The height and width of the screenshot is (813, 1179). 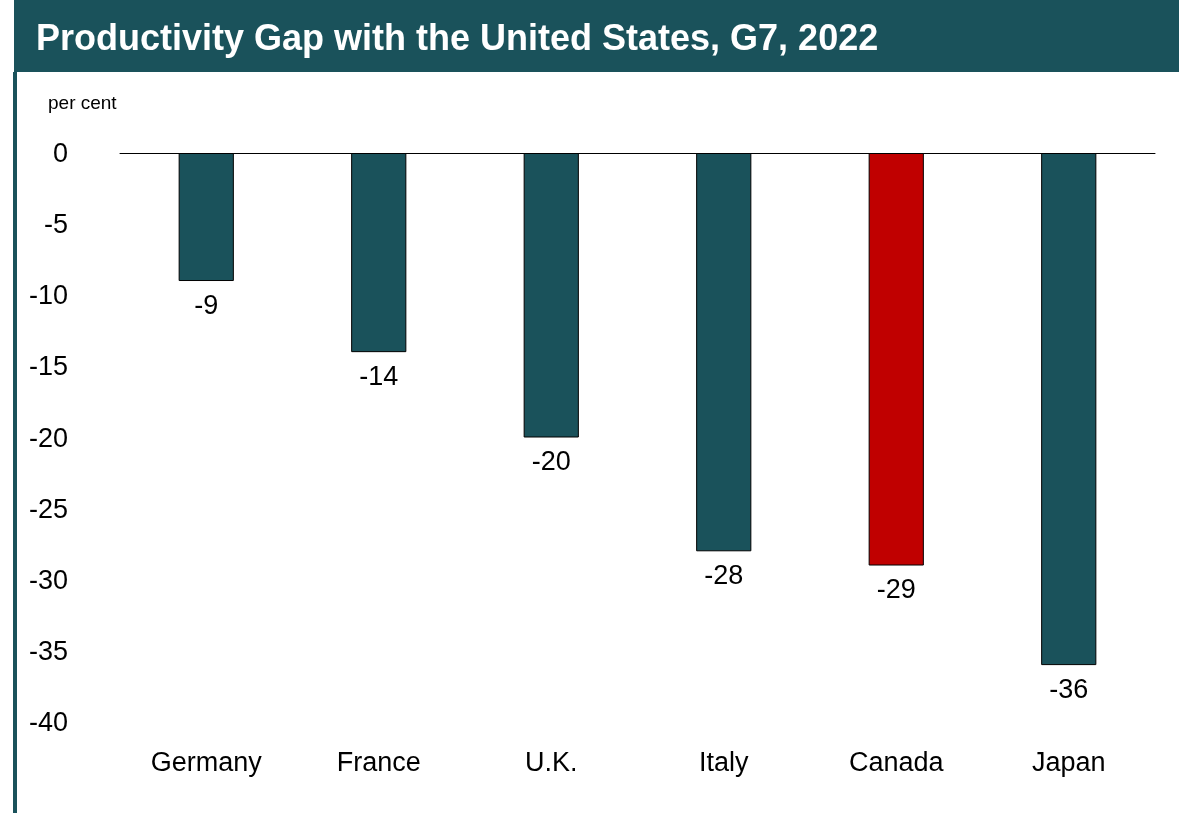 I want to click on x-tick-label: France, so click(x=378, y=761).